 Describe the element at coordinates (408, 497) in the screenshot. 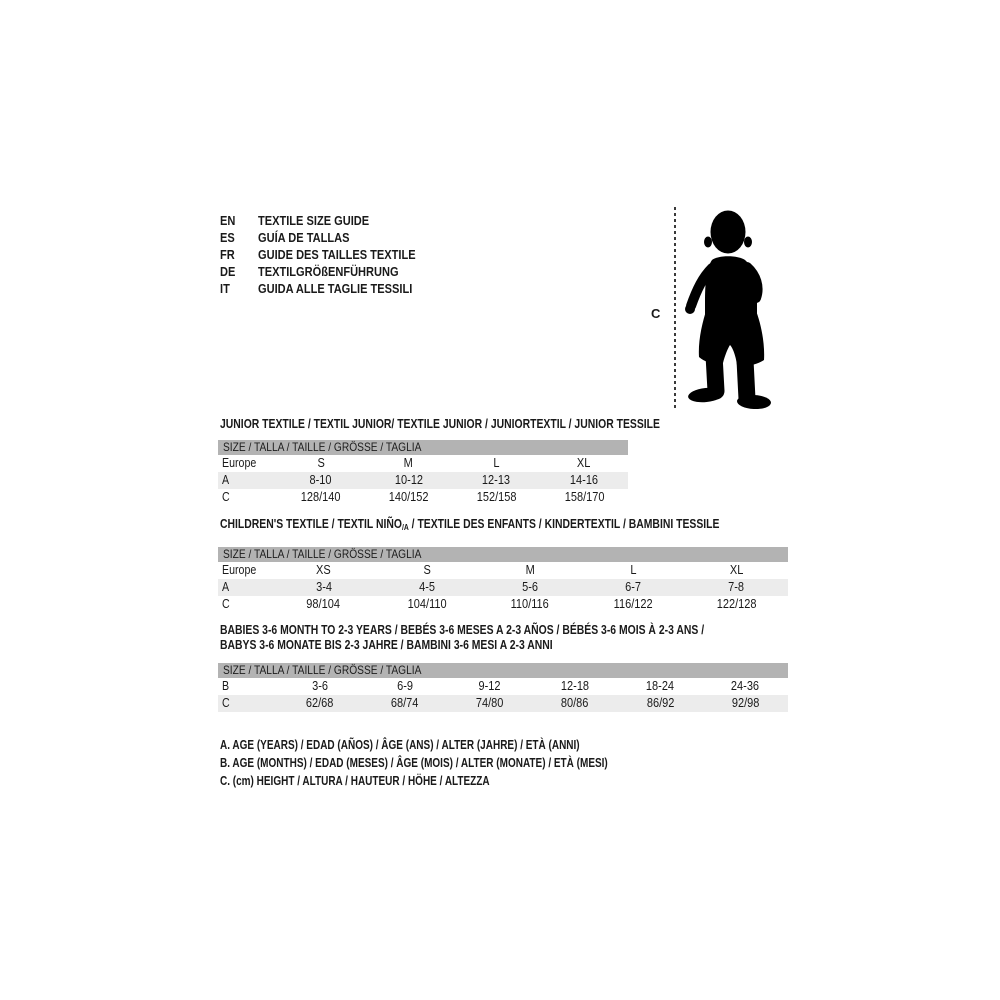

I see `height-cell: 140/152` at that location.